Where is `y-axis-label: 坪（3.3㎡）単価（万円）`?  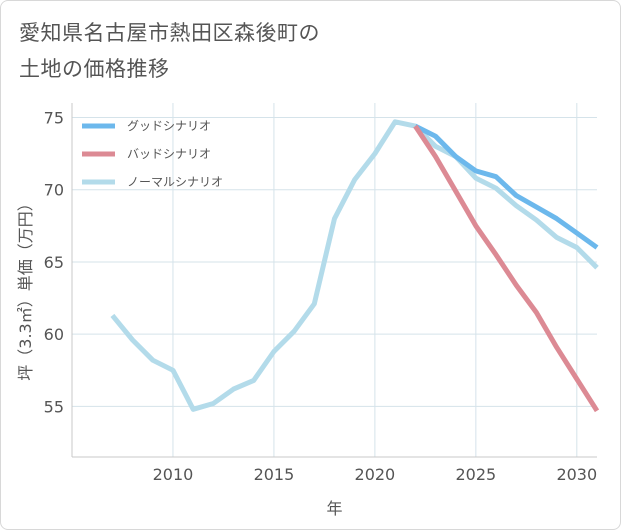 y-axis-label: 坪（3.3㎡）単価（万円） is located at coordinates (25, 287).